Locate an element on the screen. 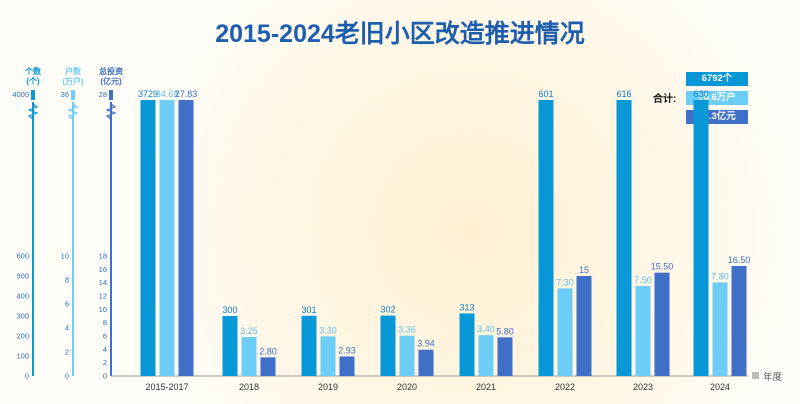  data-label-investment: 5.80 is located at coordinates (505, 331).